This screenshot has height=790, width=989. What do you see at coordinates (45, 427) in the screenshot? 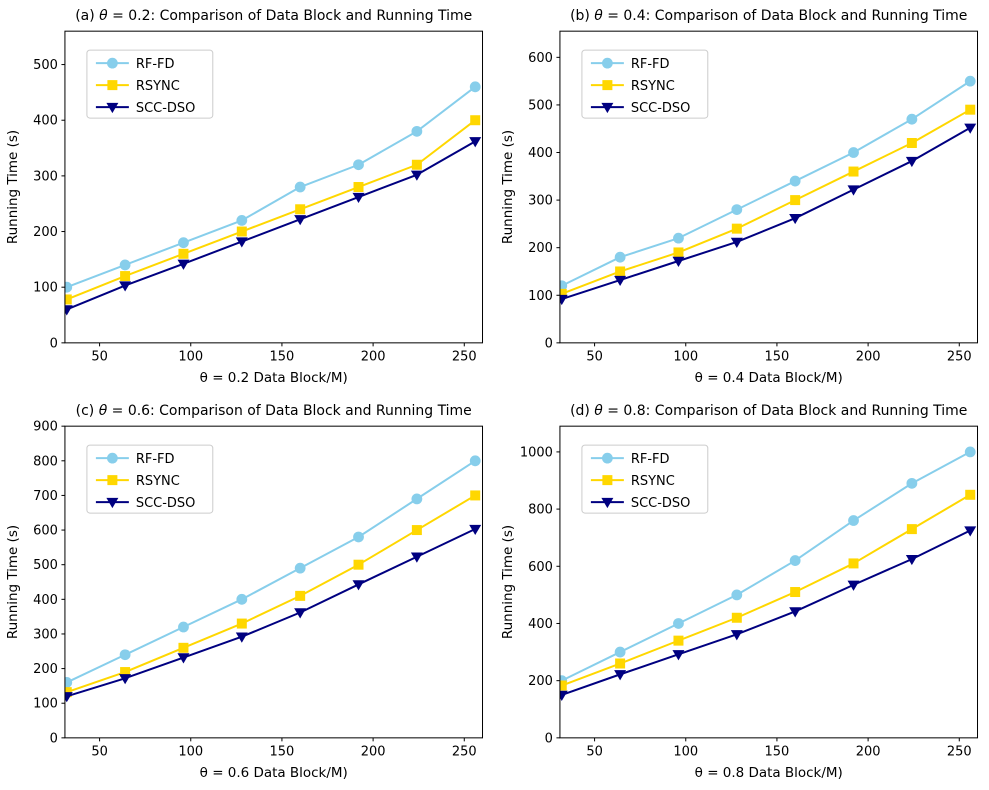
I see `y-tick-label: 900` at bounding box center [45, 427].